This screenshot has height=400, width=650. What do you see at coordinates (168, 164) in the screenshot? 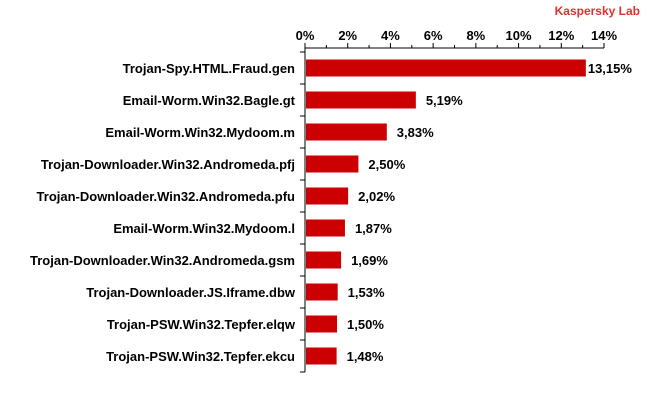
I see `category-label: Trojan-Downloader.Win32.Andromeda.pfj` at bounding box center [168, 164].